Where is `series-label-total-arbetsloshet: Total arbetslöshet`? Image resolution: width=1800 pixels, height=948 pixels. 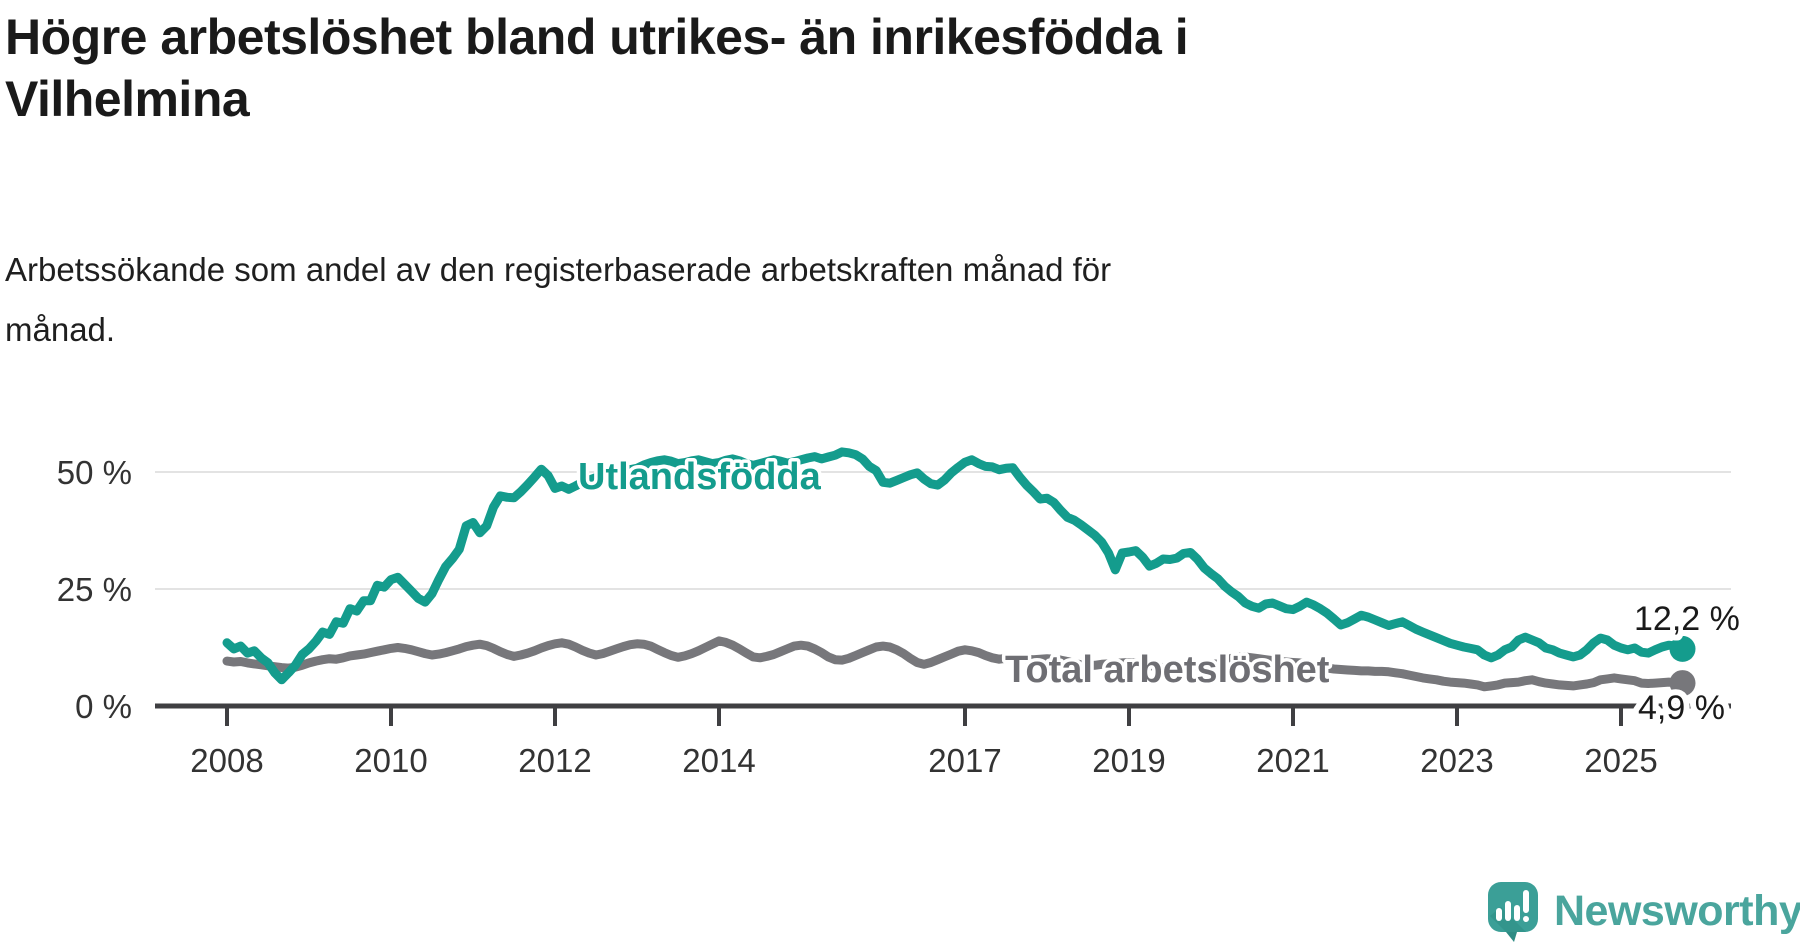 series-label-total-arbetsloshet: Total arbetslöshet is located at coordinates (1167, 670).